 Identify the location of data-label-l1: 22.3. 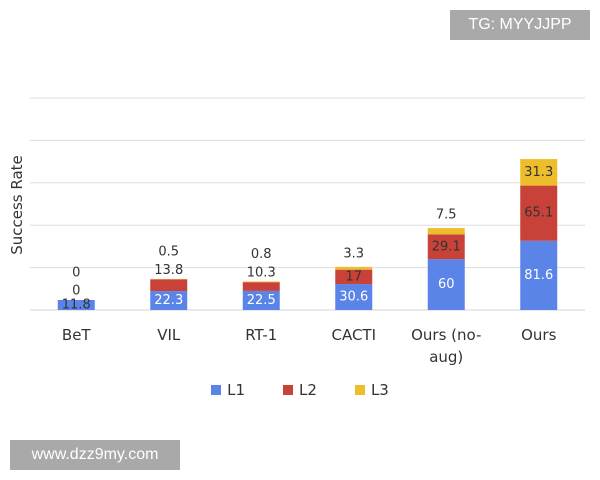
(168, 300).